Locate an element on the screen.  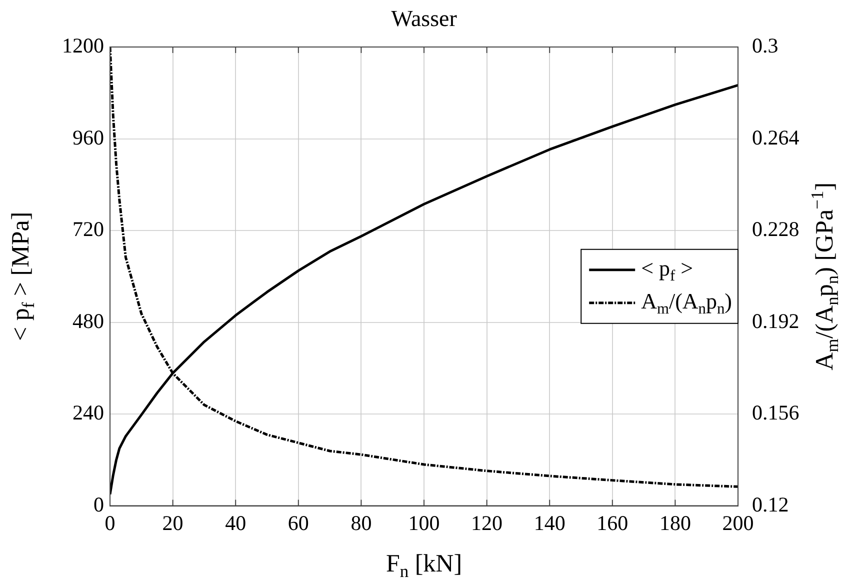
y-tick-label: 240 is located at coordinates (88, 412).